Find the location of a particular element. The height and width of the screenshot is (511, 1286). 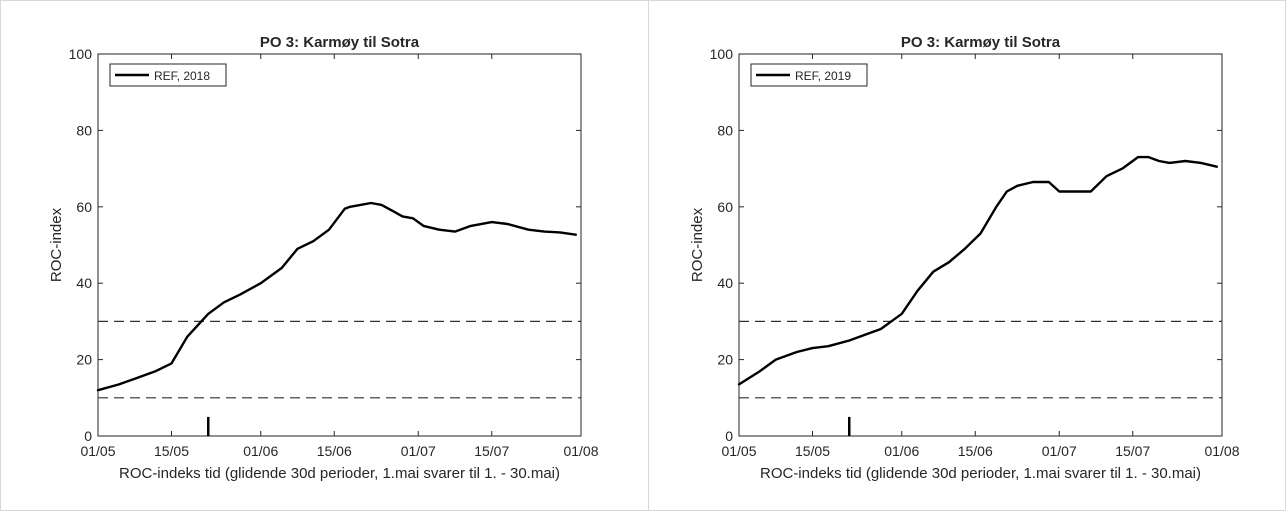

panel-divider is located at coordinates (648, 255).